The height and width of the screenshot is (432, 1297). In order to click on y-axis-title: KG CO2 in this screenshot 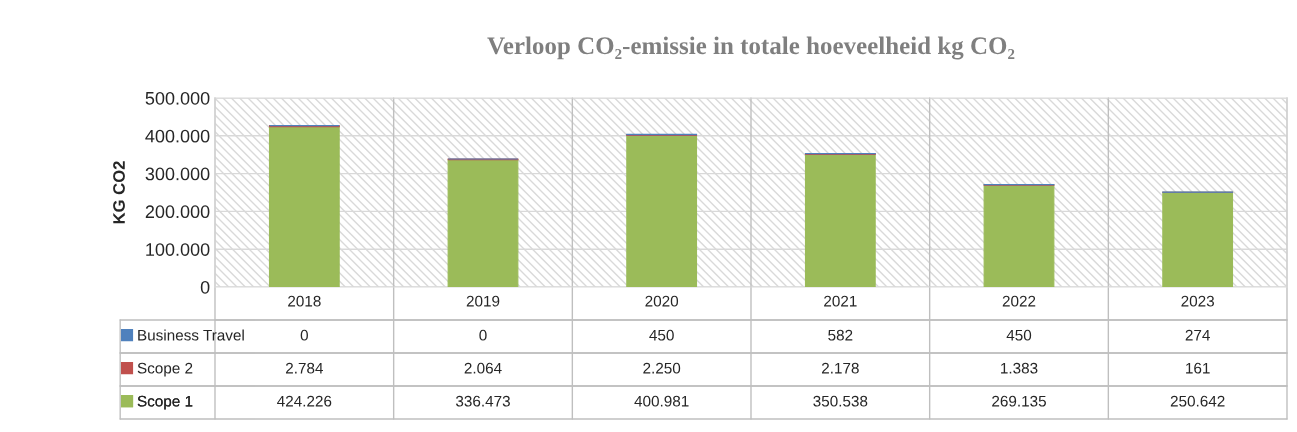, I will do `click(119, 192)`.